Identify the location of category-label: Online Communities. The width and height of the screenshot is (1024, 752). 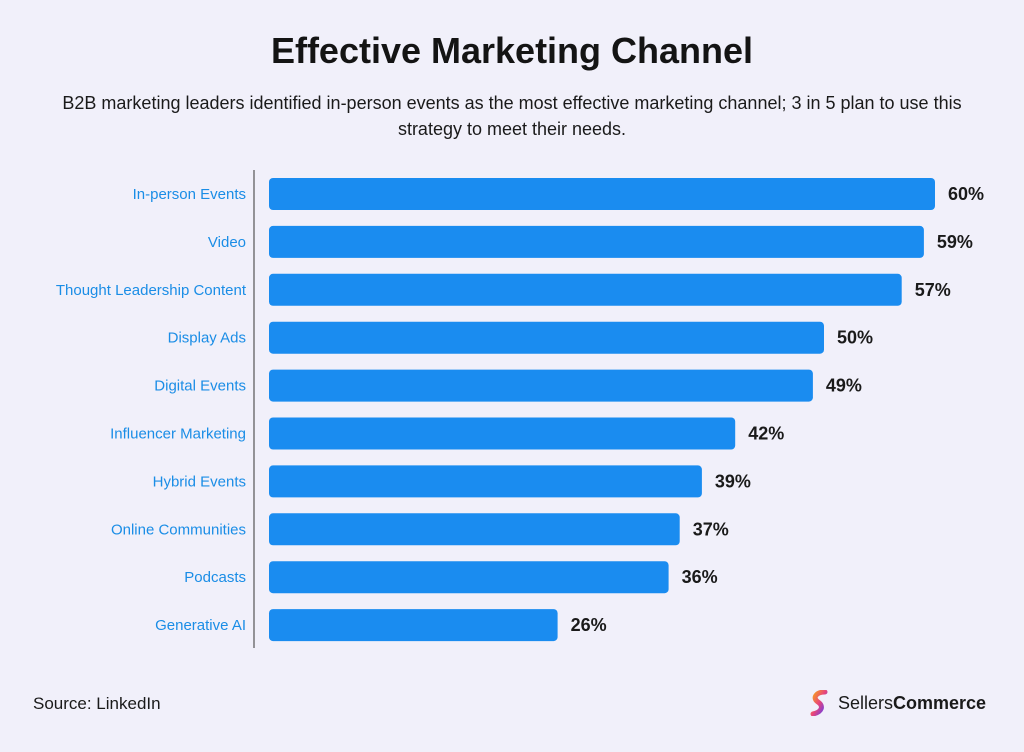
(178, 529).